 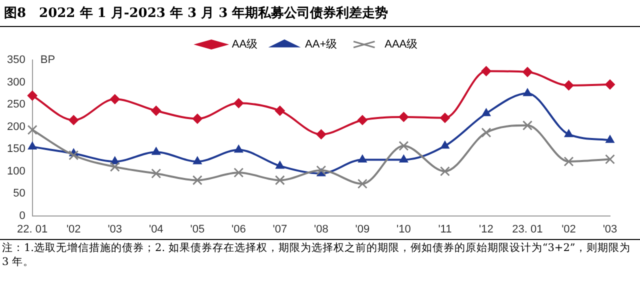 What do you see at coordinates (445, 229) in the screenshot?
I see `x-tick-label: '11` at bounding box center [445, 229].